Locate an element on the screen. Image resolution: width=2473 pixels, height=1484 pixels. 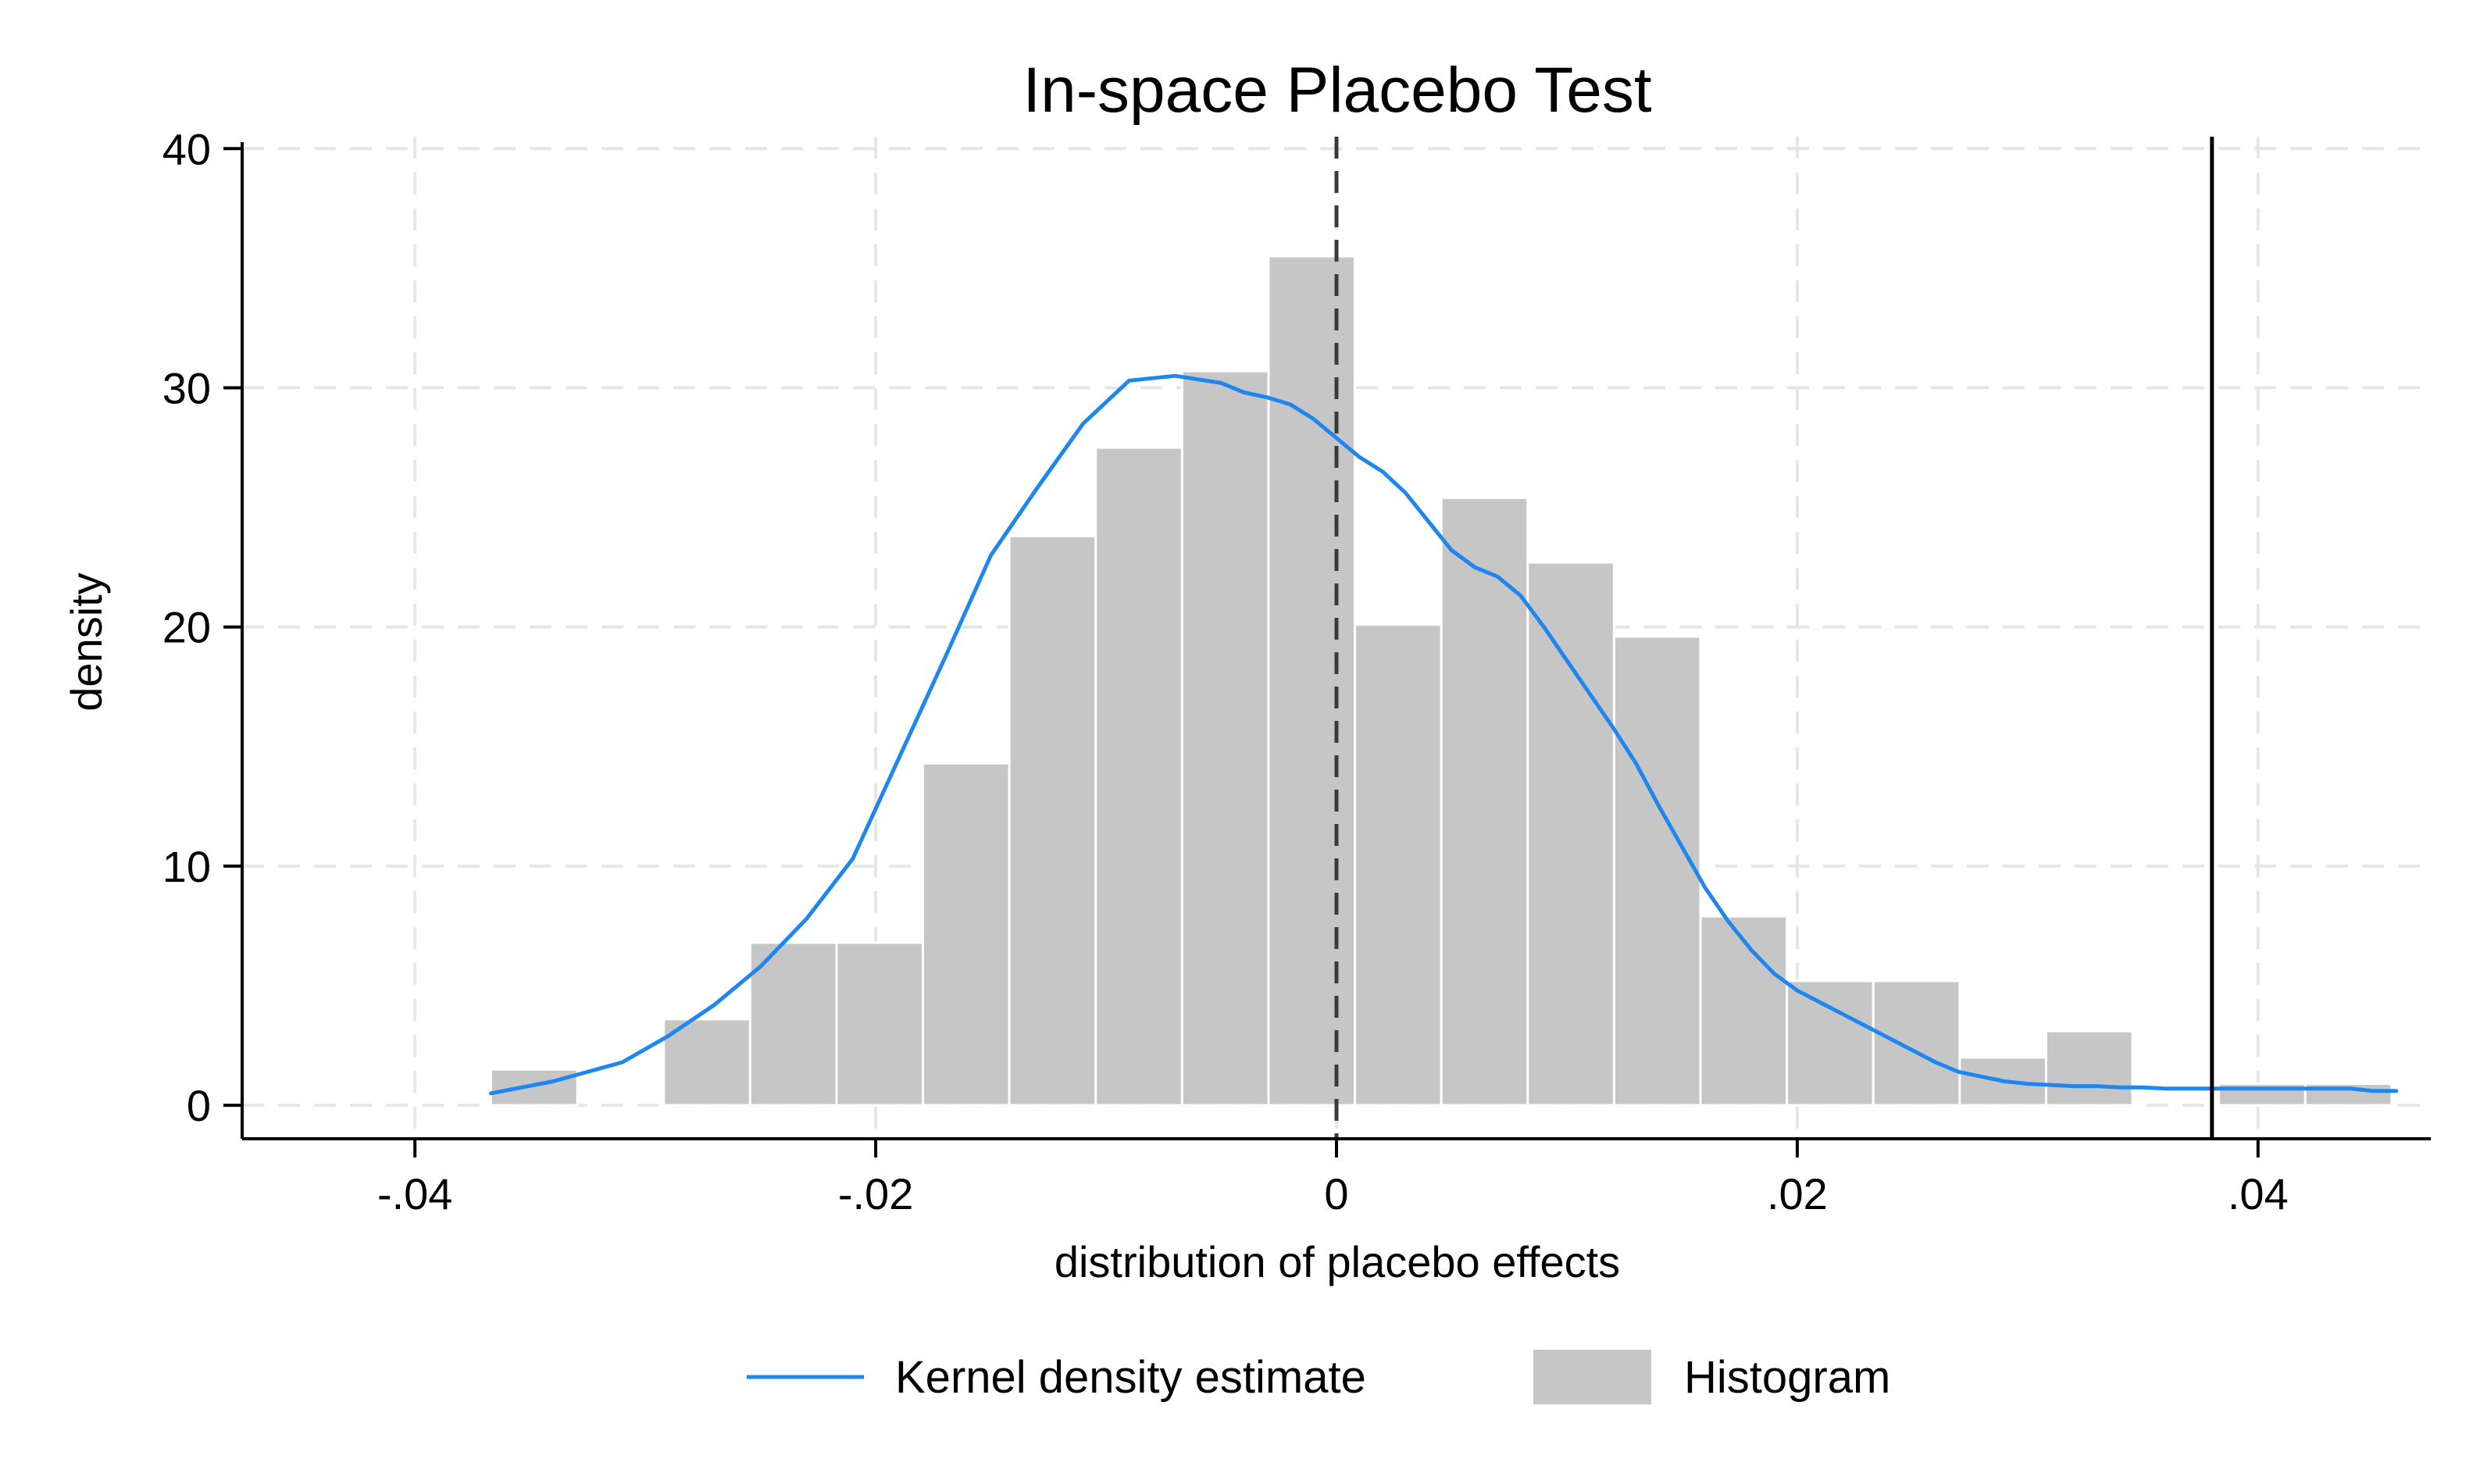
legend-label-histogram: Histogram is located at coordinates (1787, 1377).